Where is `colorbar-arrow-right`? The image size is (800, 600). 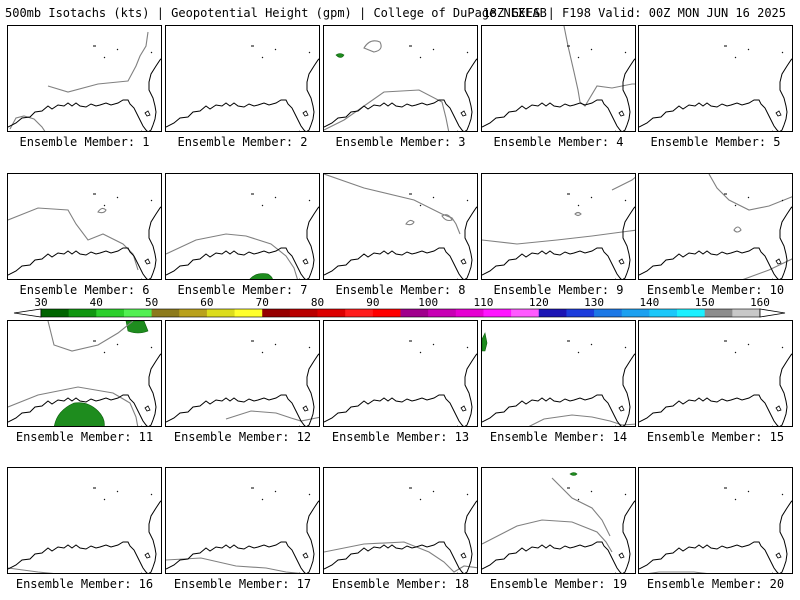 colorbar-arrow-right is located at coordinates (772, 313).